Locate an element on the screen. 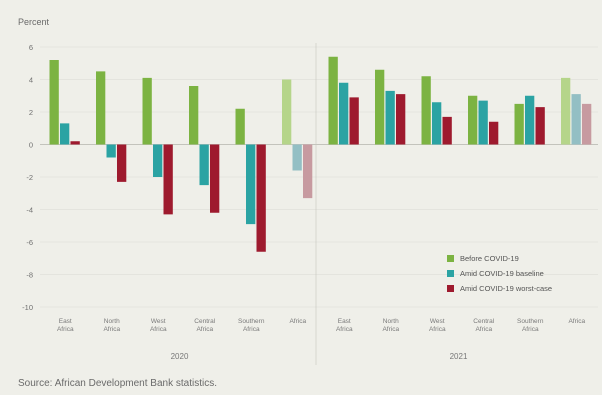 This screenshot has width=602, height=395. group-label: 2021 is located at coordinates (458, 356).